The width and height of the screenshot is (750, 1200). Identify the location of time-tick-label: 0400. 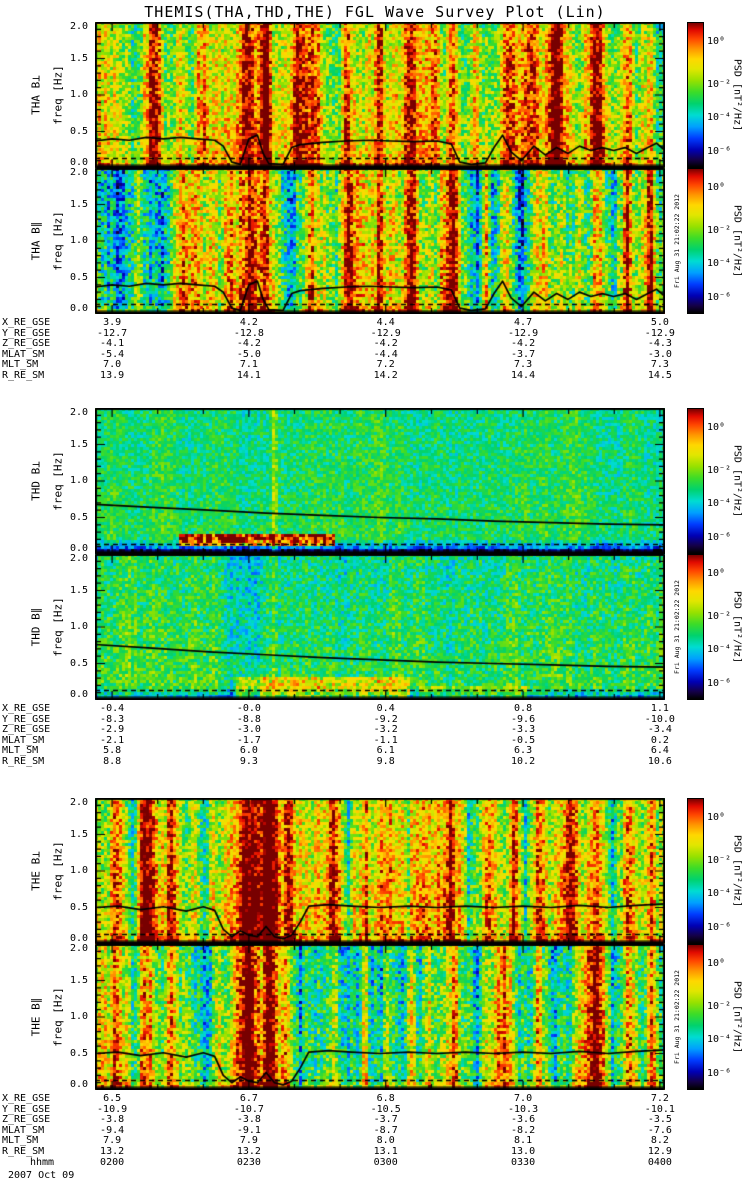
(659, 1162).